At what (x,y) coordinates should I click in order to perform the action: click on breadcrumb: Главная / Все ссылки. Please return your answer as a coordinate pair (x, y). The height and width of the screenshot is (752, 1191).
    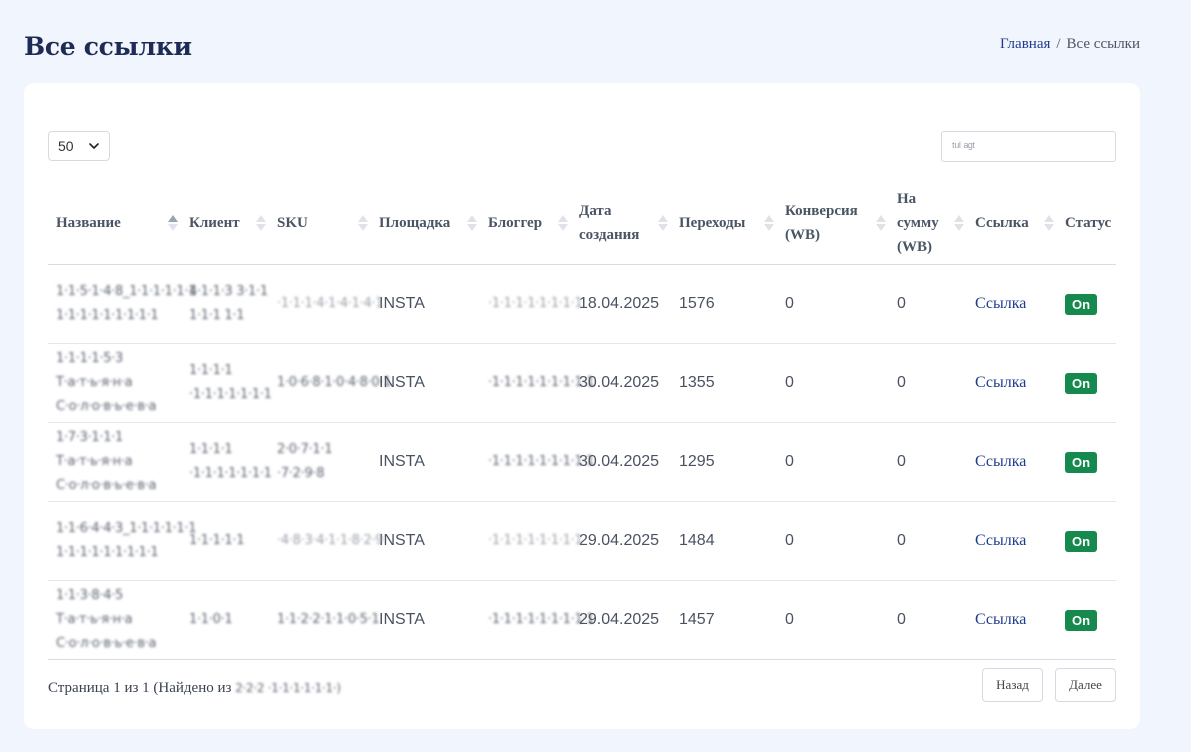
    Looking at the image, I should click on (1070, 44).